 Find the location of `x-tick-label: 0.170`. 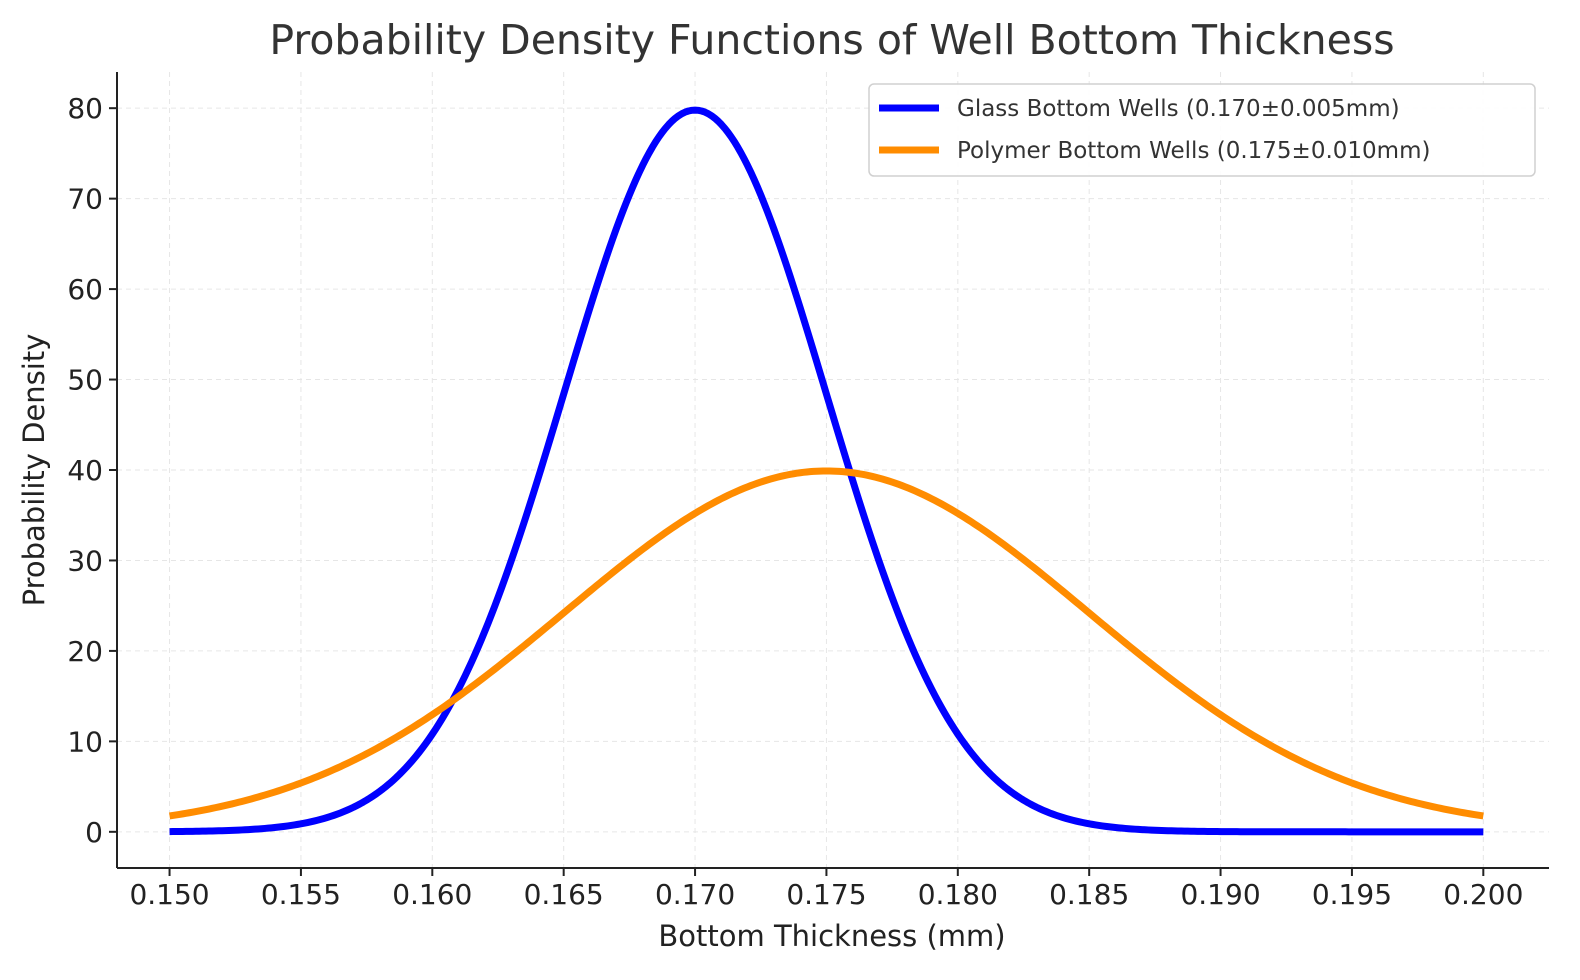

x-tick-label: 0.170 is located at coordinates (695, 894).